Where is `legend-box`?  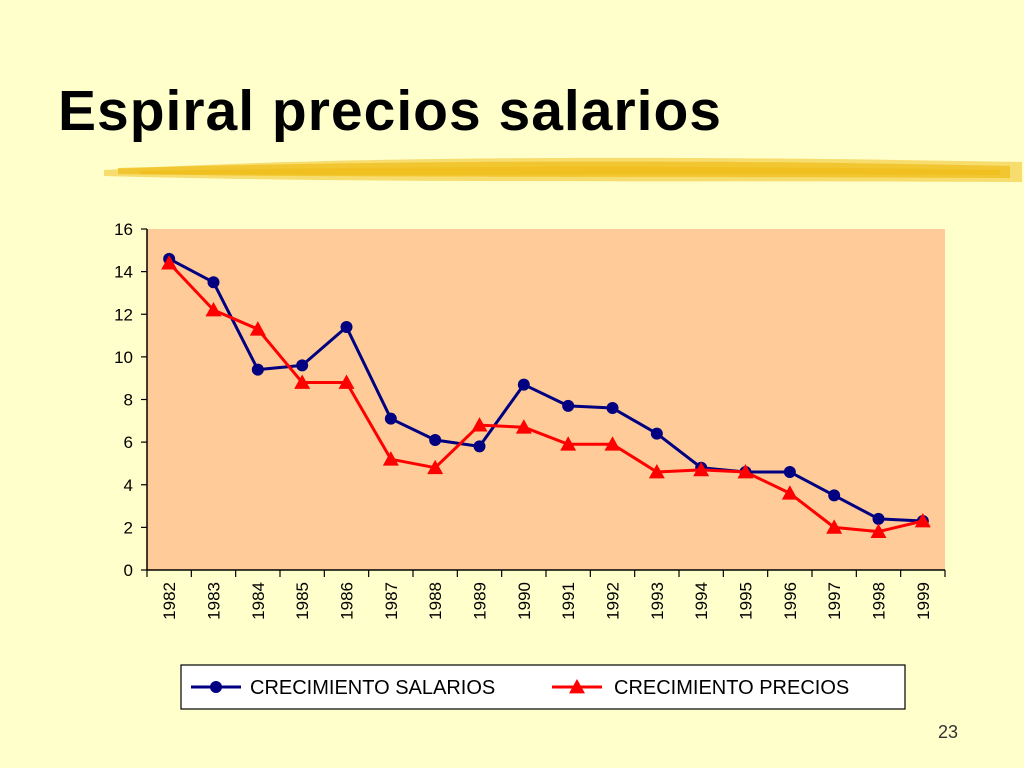
legend-box is located at coordinates (543, 687).